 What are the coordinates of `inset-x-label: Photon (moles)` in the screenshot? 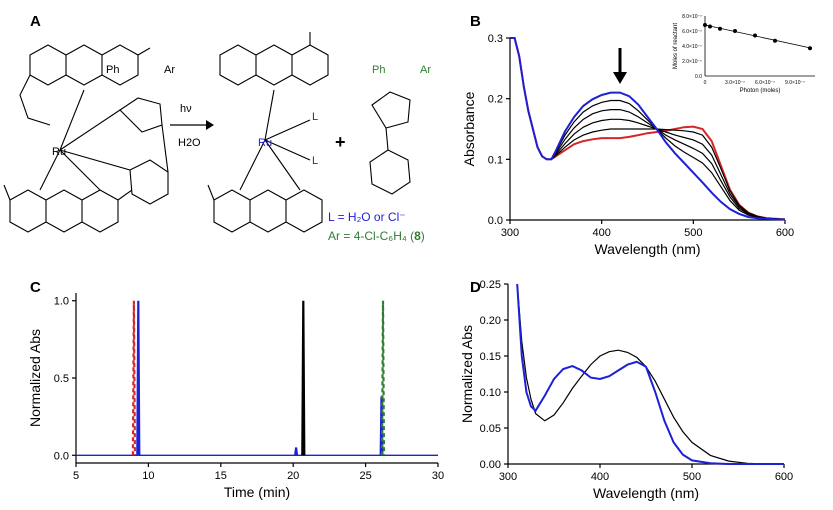 It's located at (760, 91).